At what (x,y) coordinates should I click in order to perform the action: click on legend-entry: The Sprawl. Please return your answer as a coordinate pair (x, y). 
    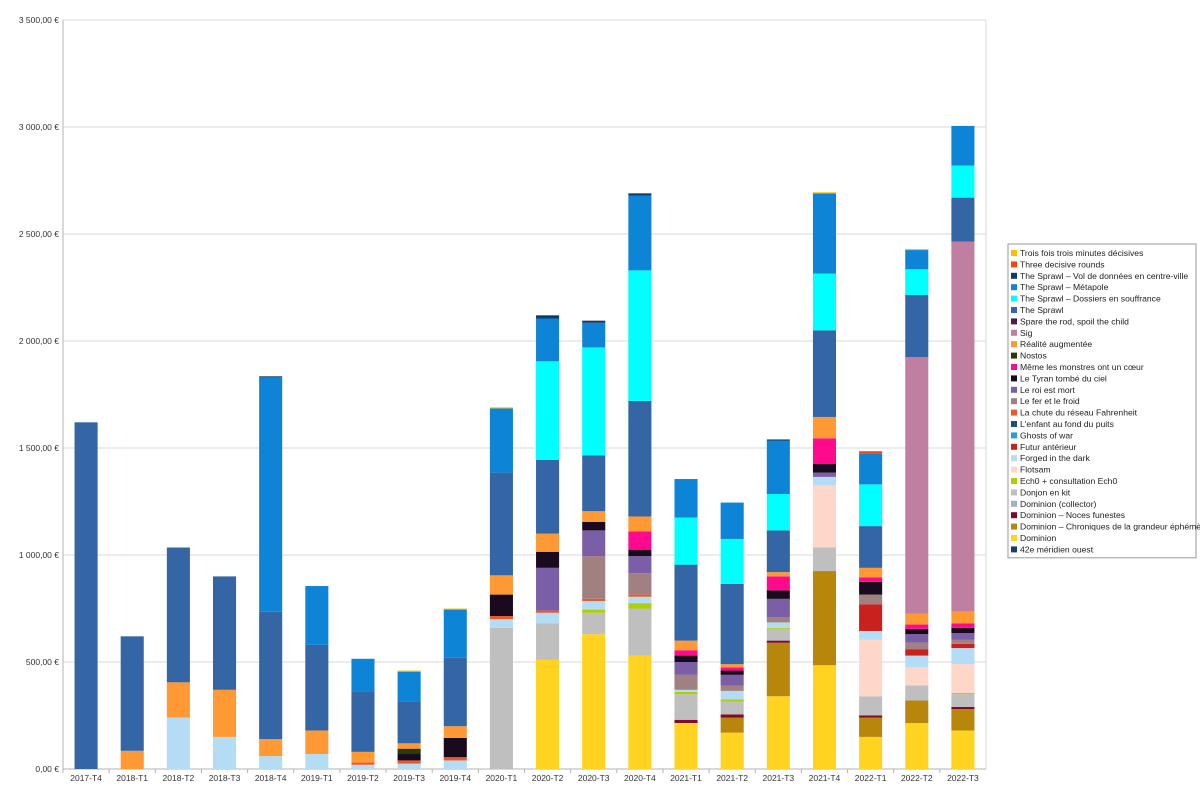
    Looking at the image, I should click on (1042, 310).